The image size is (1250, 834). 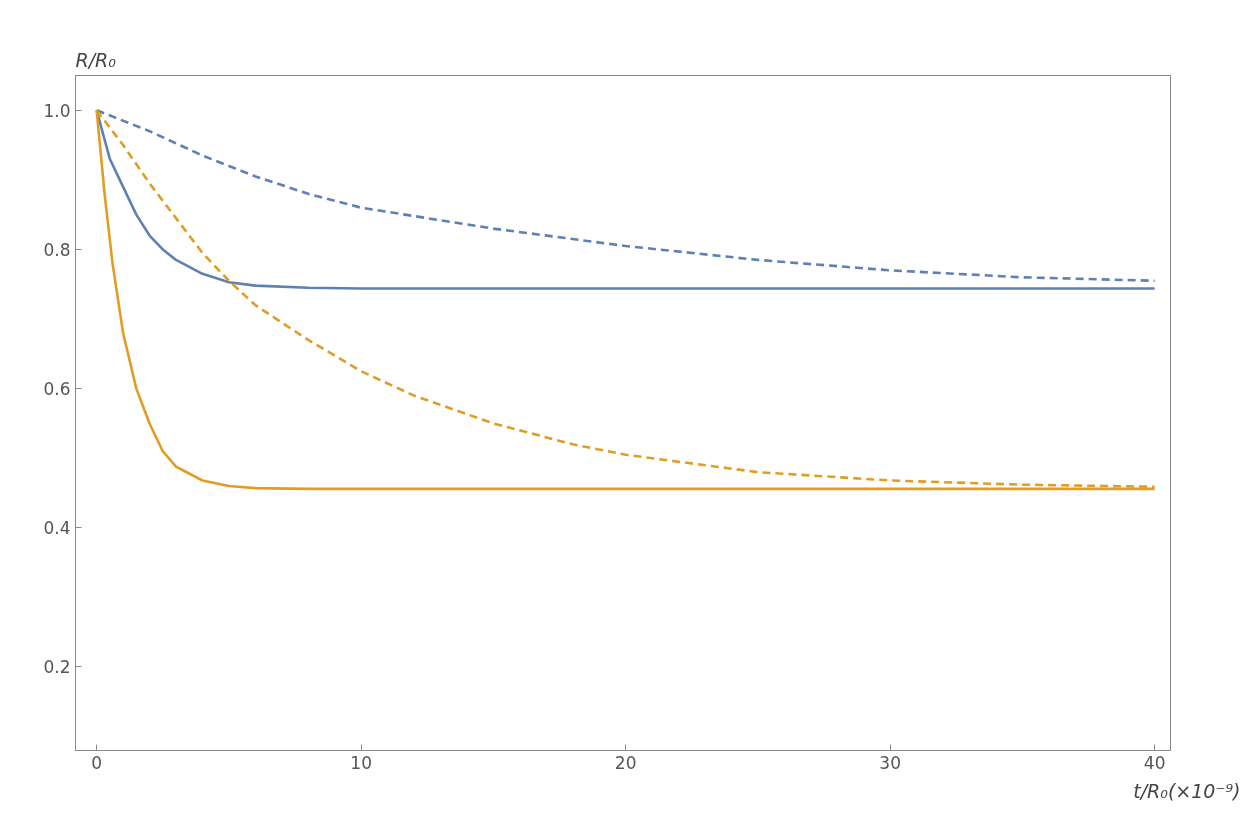 I want to click on x-tick-label: 30, so click(x=890, y=762).